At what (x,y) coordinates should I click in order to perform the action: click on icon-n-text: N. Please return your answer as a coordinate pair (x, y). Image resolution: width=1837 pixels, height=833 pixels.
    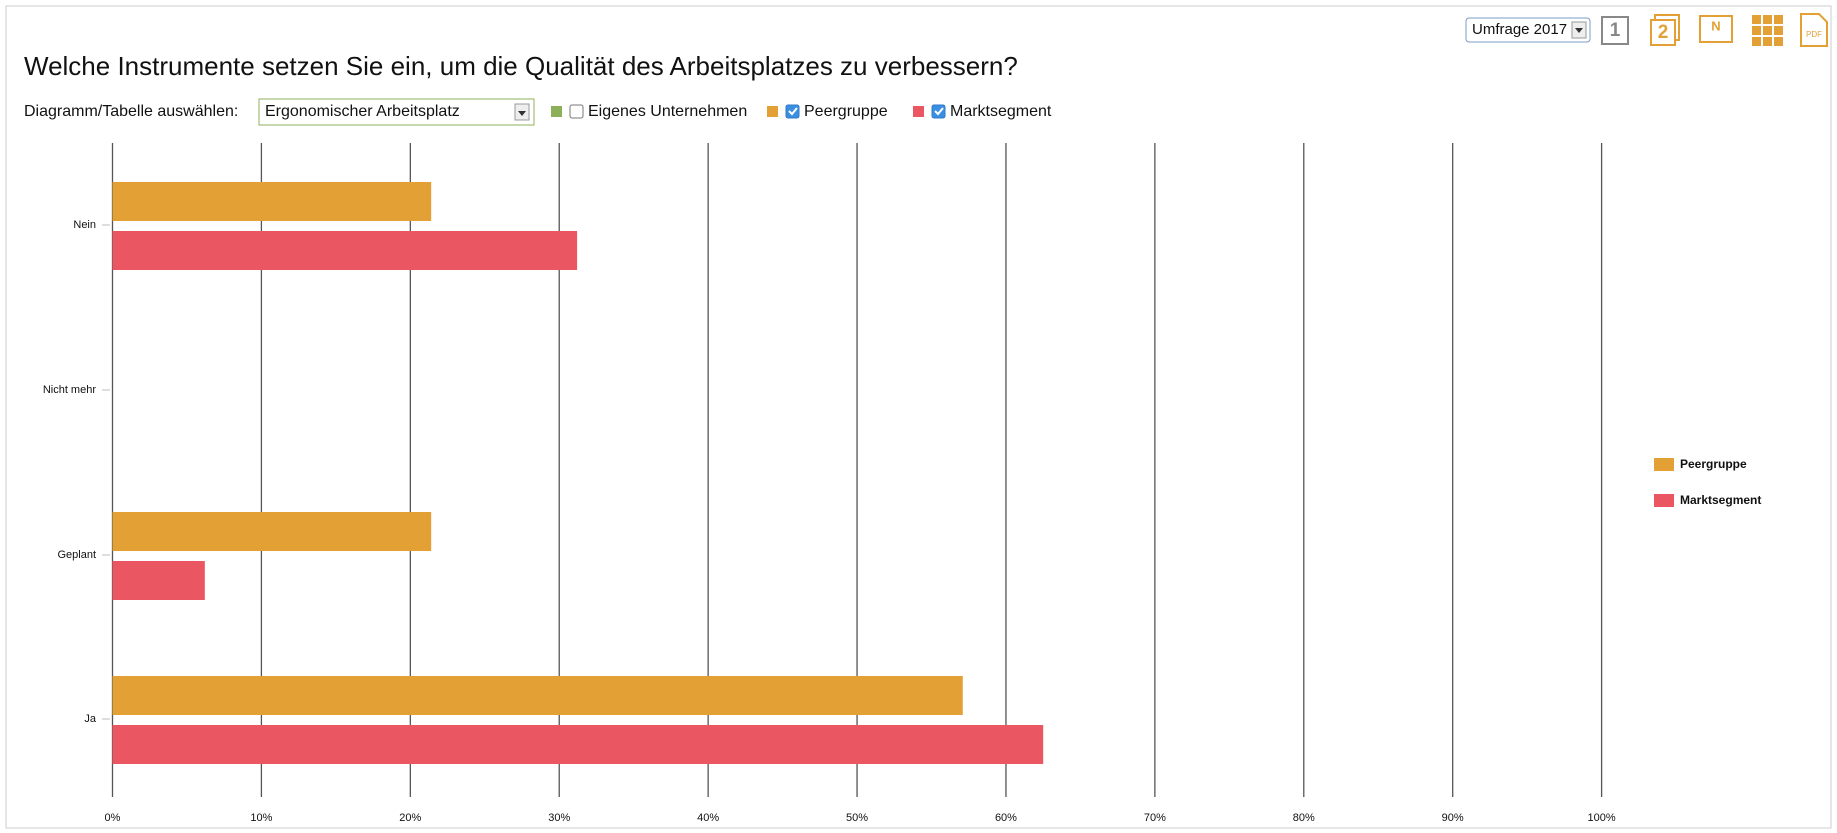
    Looking at the image, I should click on (1715, 25).